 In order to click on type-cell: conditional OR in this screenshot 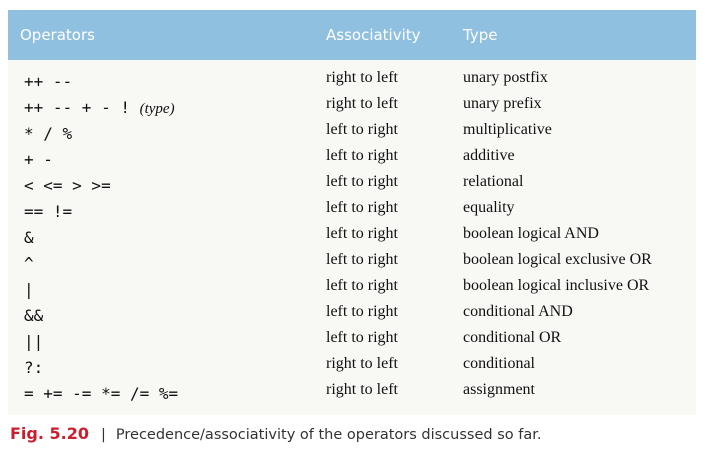, I will do `click(512, 337)`.